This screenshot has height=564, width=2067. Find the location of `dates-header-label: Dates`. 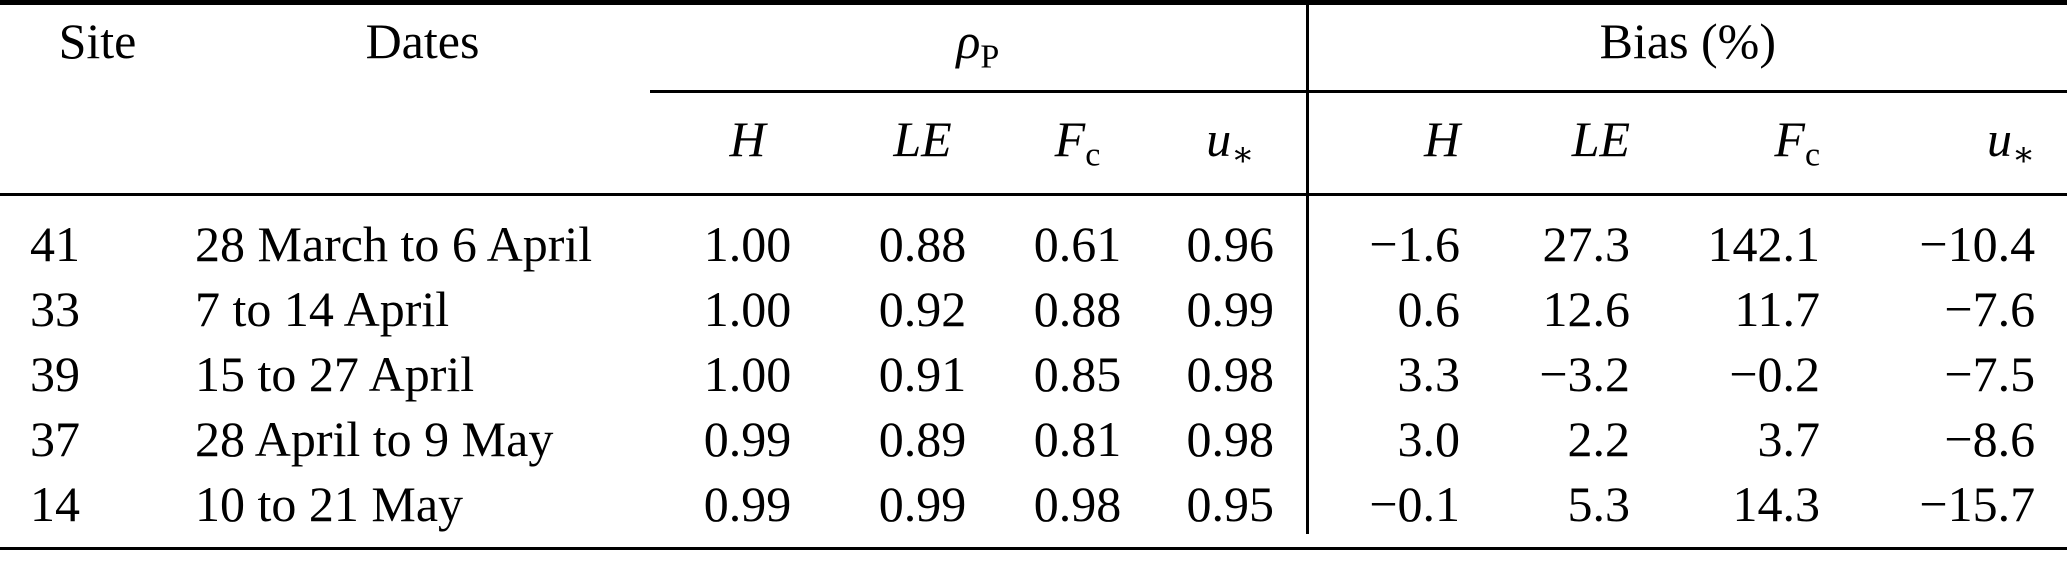

dates-header-label: Dates is located at coordinates (422, 41).